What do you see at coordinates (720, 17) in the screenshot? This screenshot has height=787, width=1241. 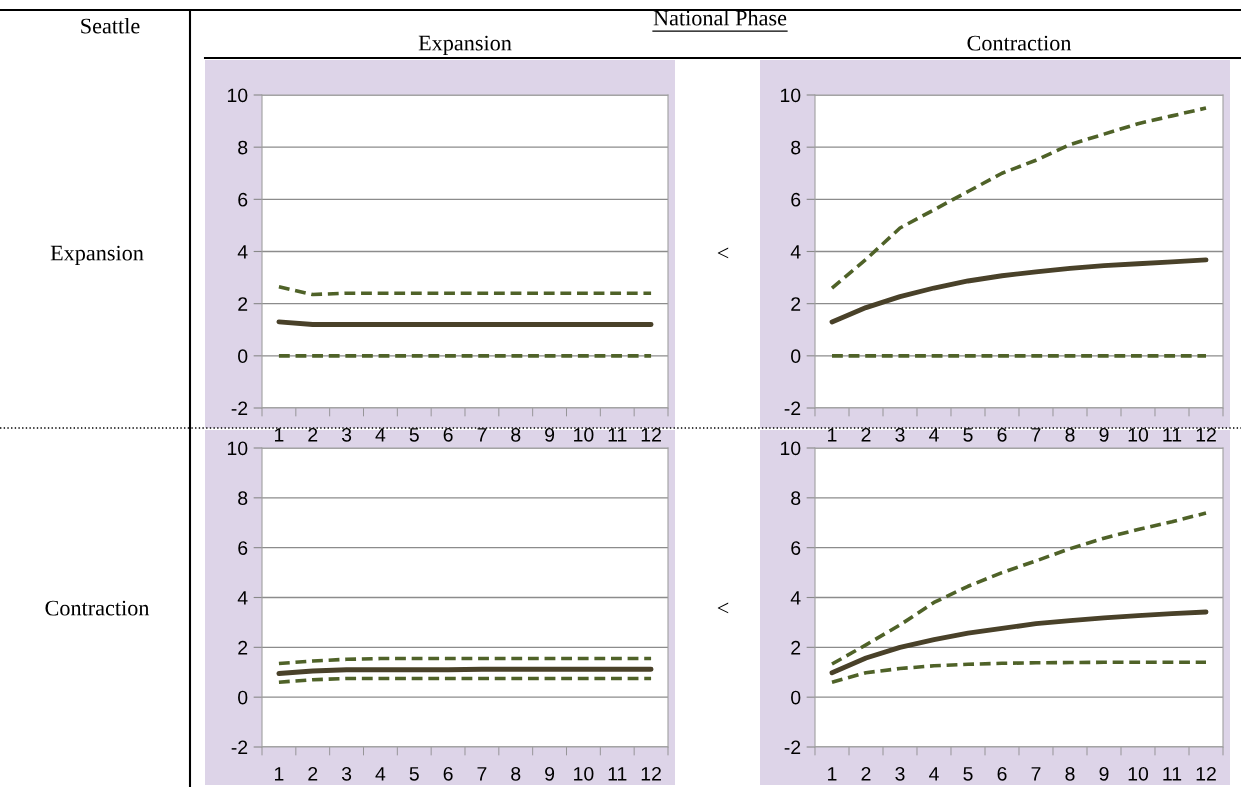 I see `text: National Phase` at bounding box center [720, 17].